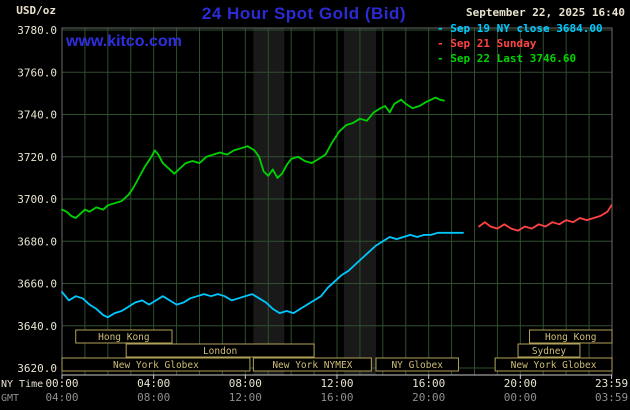  What do you see at coordinates (507, 58) in the screenshot?
I see `legend-item: - Sep 22 Last 3746.60` at bounding box center [507, 58].